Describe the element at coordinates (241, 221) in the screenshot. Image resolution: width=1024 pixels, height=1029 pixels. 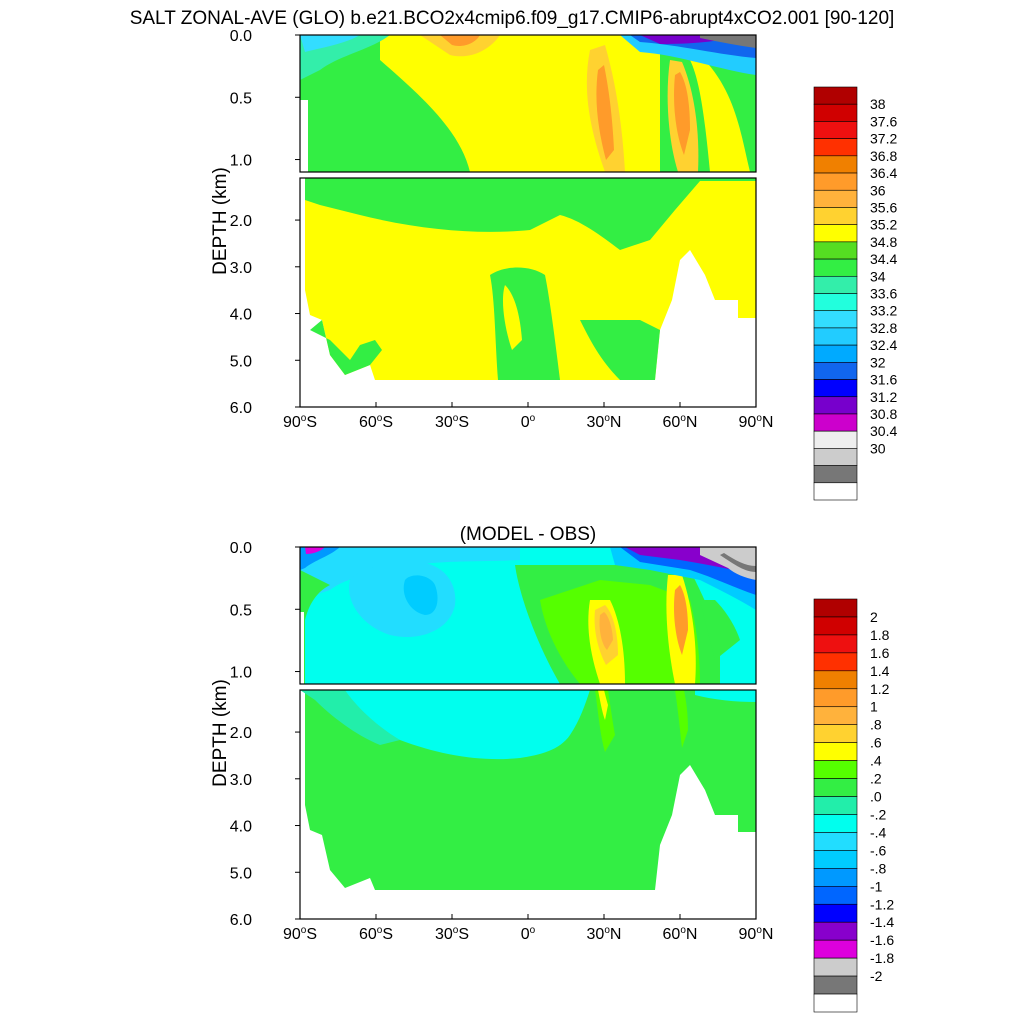
I see `y-tick-label: 2.0` at that location.